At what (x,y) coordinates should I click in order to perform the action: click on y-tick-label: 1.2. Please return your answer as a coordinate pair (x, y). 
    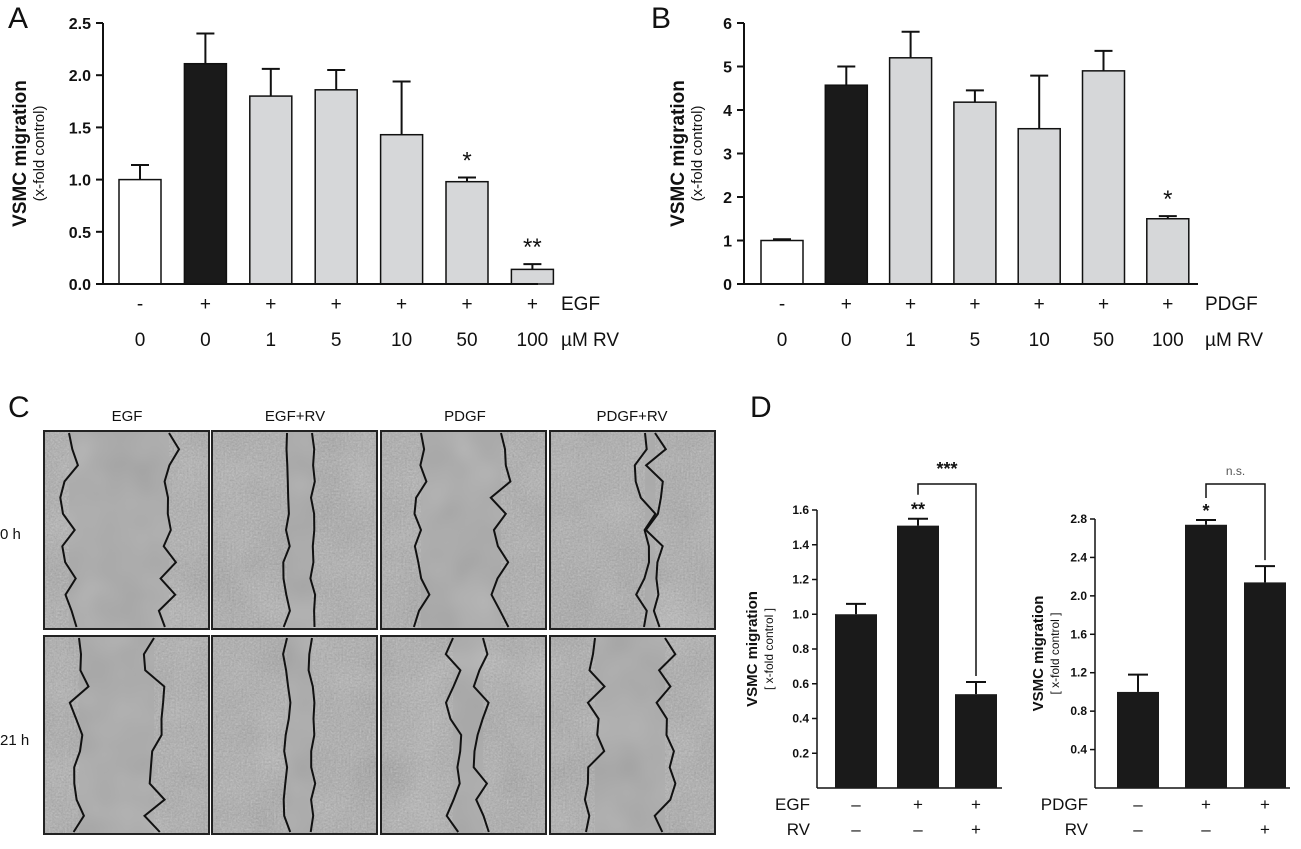
    Looking at the image, I should click on (1078, 673).